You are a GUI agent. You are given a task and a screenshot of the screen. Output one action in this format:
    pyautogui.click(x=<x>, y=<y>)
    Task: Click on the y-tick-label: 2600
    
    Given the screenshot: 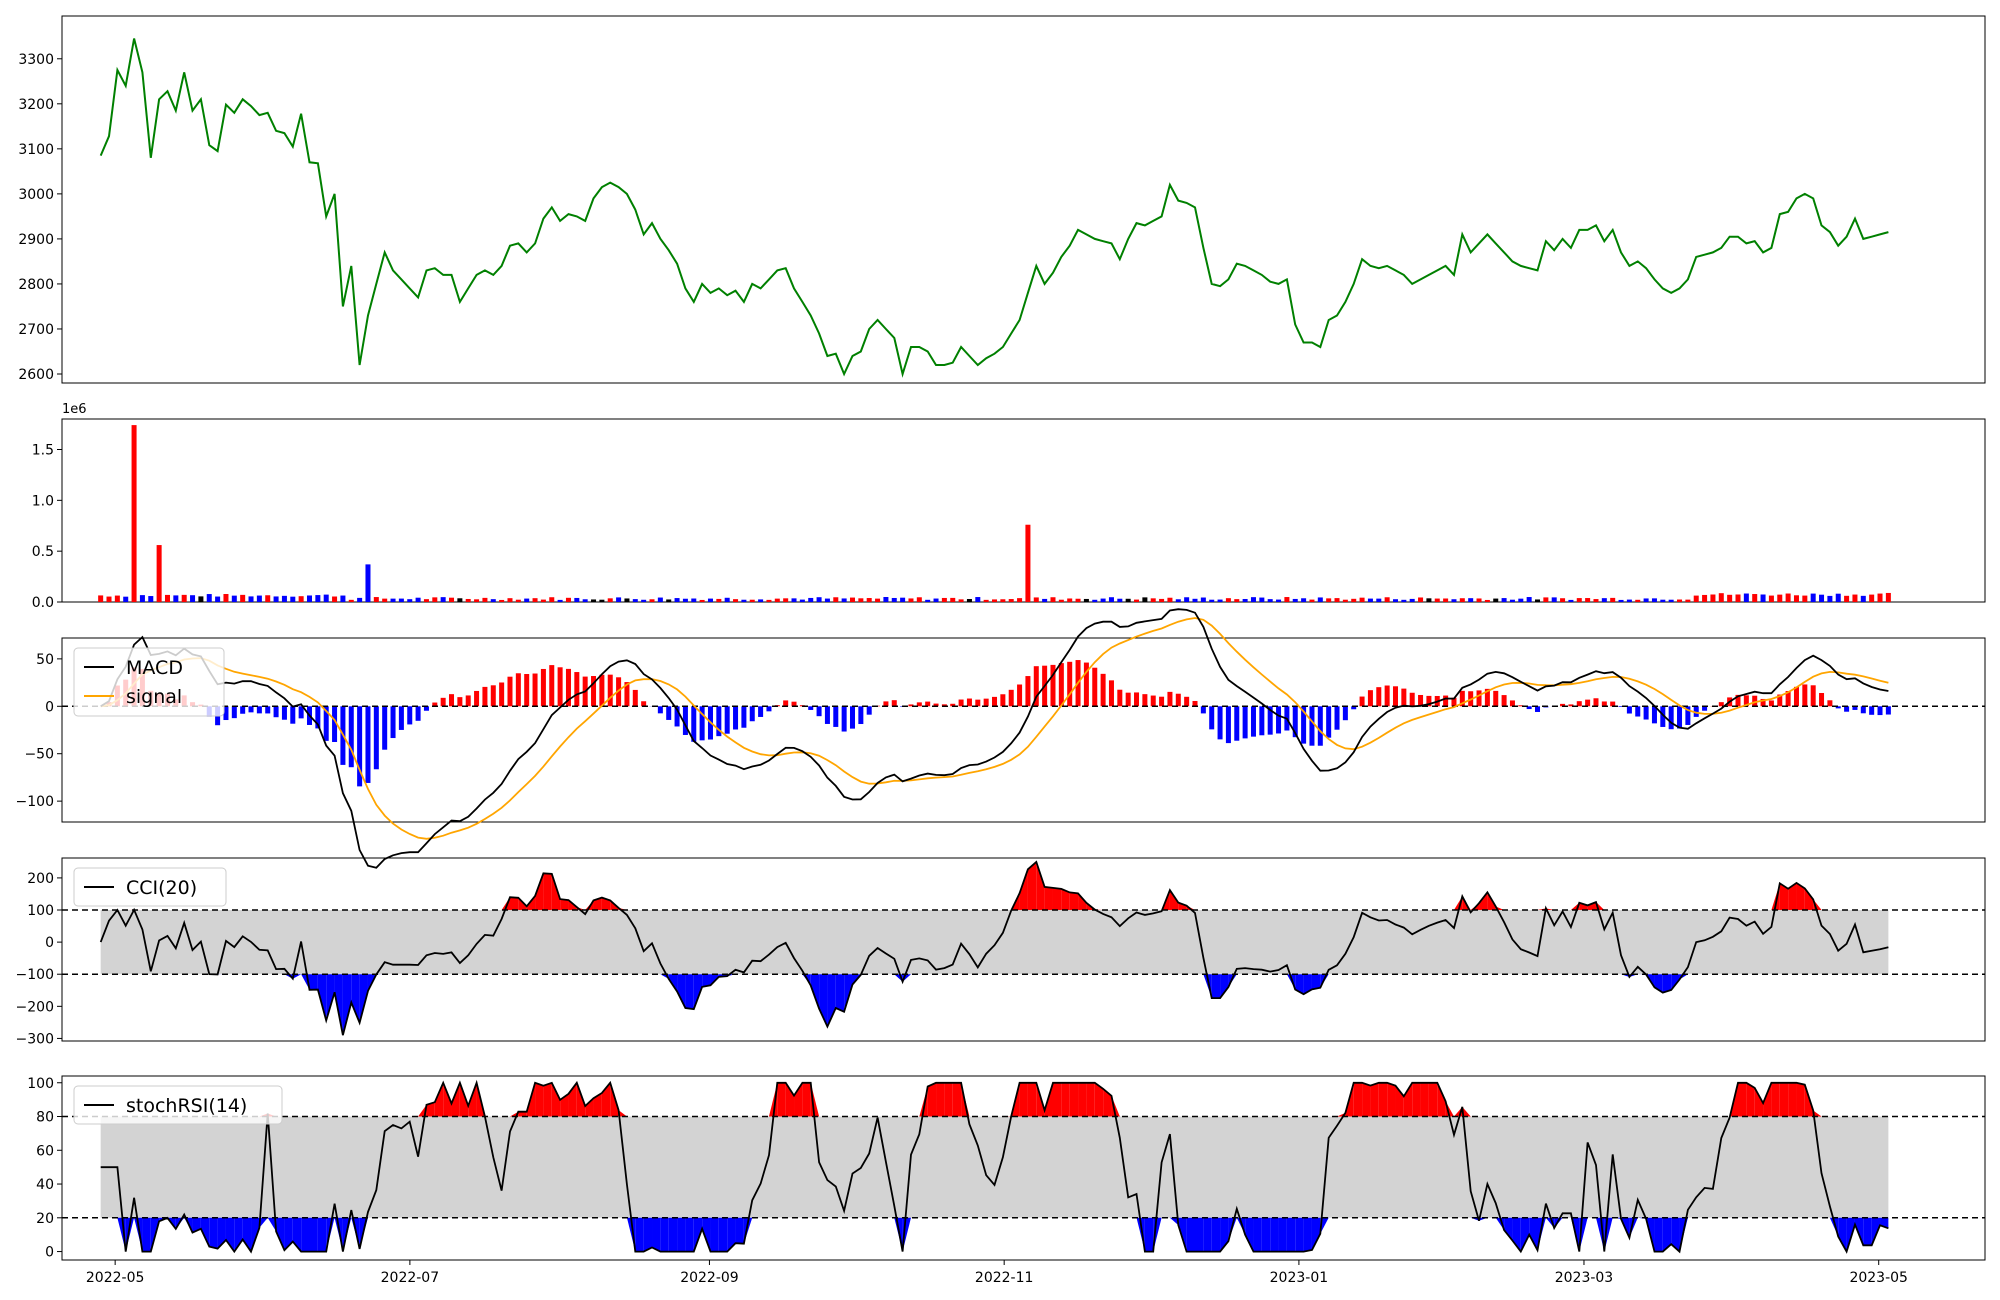 What is the action you would take?
    pyautogui.click(x=36, y=375)
    